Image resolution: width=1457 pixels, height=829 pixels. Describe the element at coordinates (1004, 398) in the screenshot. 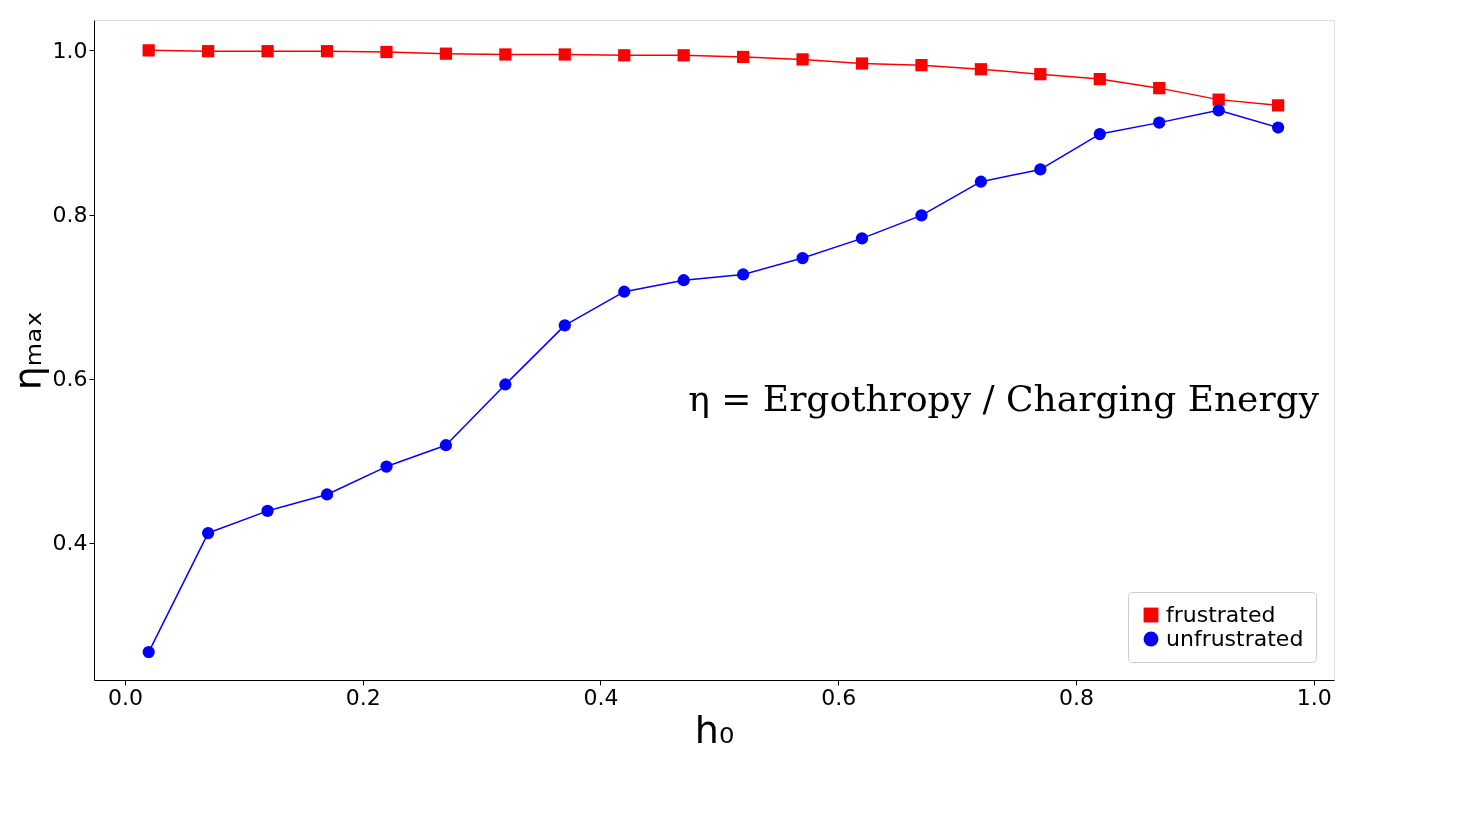

I see `annotation: η = Ergothropy / Charging Energy` at that location.